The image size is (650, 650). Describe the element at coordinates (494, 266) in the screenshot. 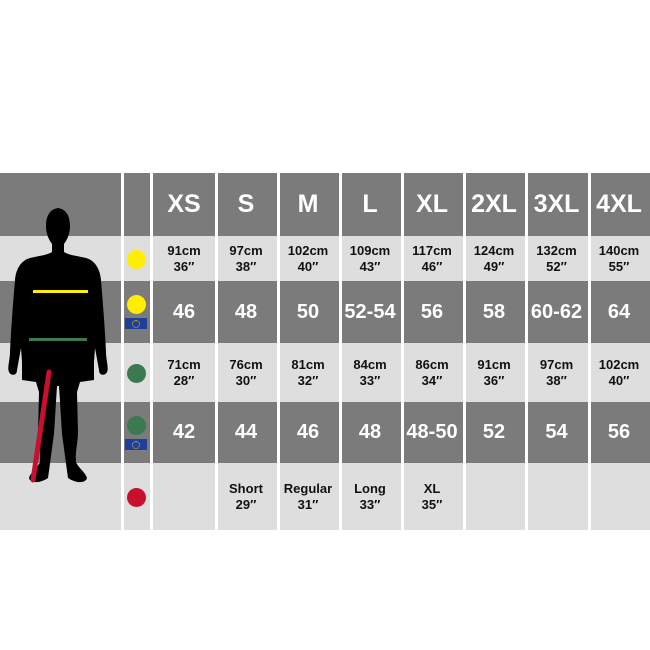

I see `cell-text: 49″` at that location.